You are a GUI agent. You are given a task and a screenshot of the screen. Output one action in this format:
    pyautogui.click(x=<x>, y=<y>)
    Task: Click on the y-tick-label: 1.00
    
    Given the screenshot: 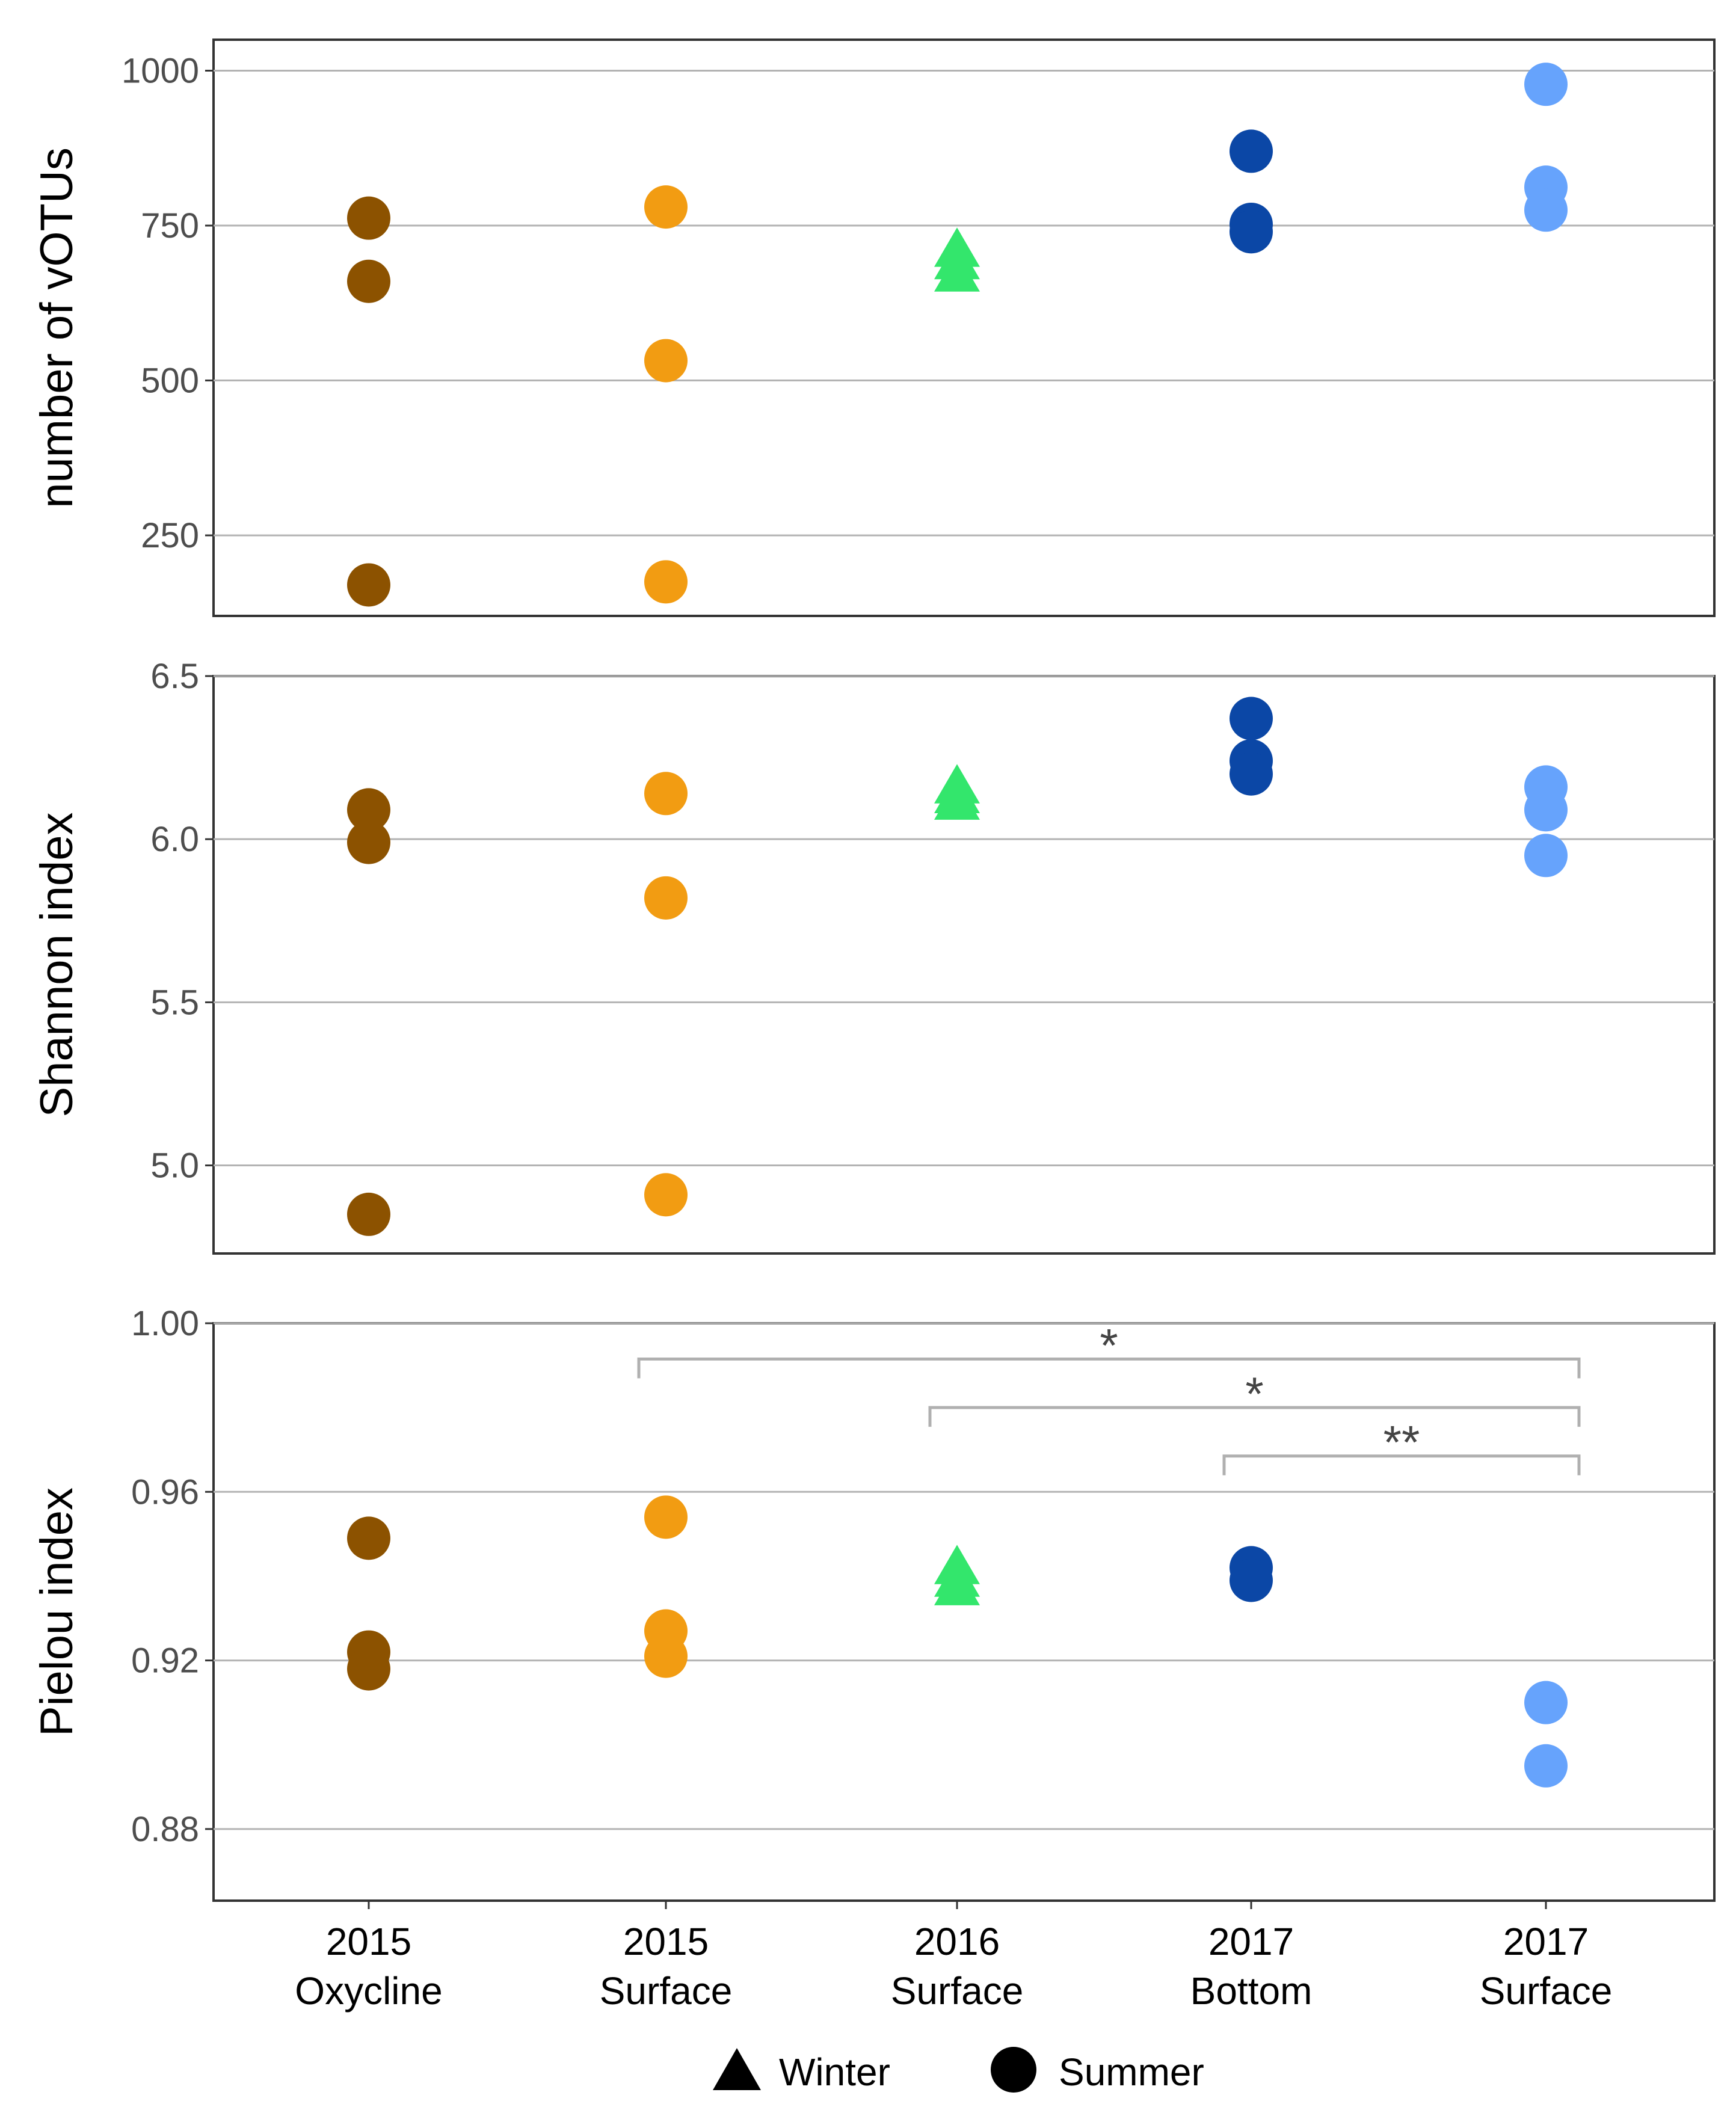 What is the action you would take?
    pyautogui.click(x=165, y=1323)
    